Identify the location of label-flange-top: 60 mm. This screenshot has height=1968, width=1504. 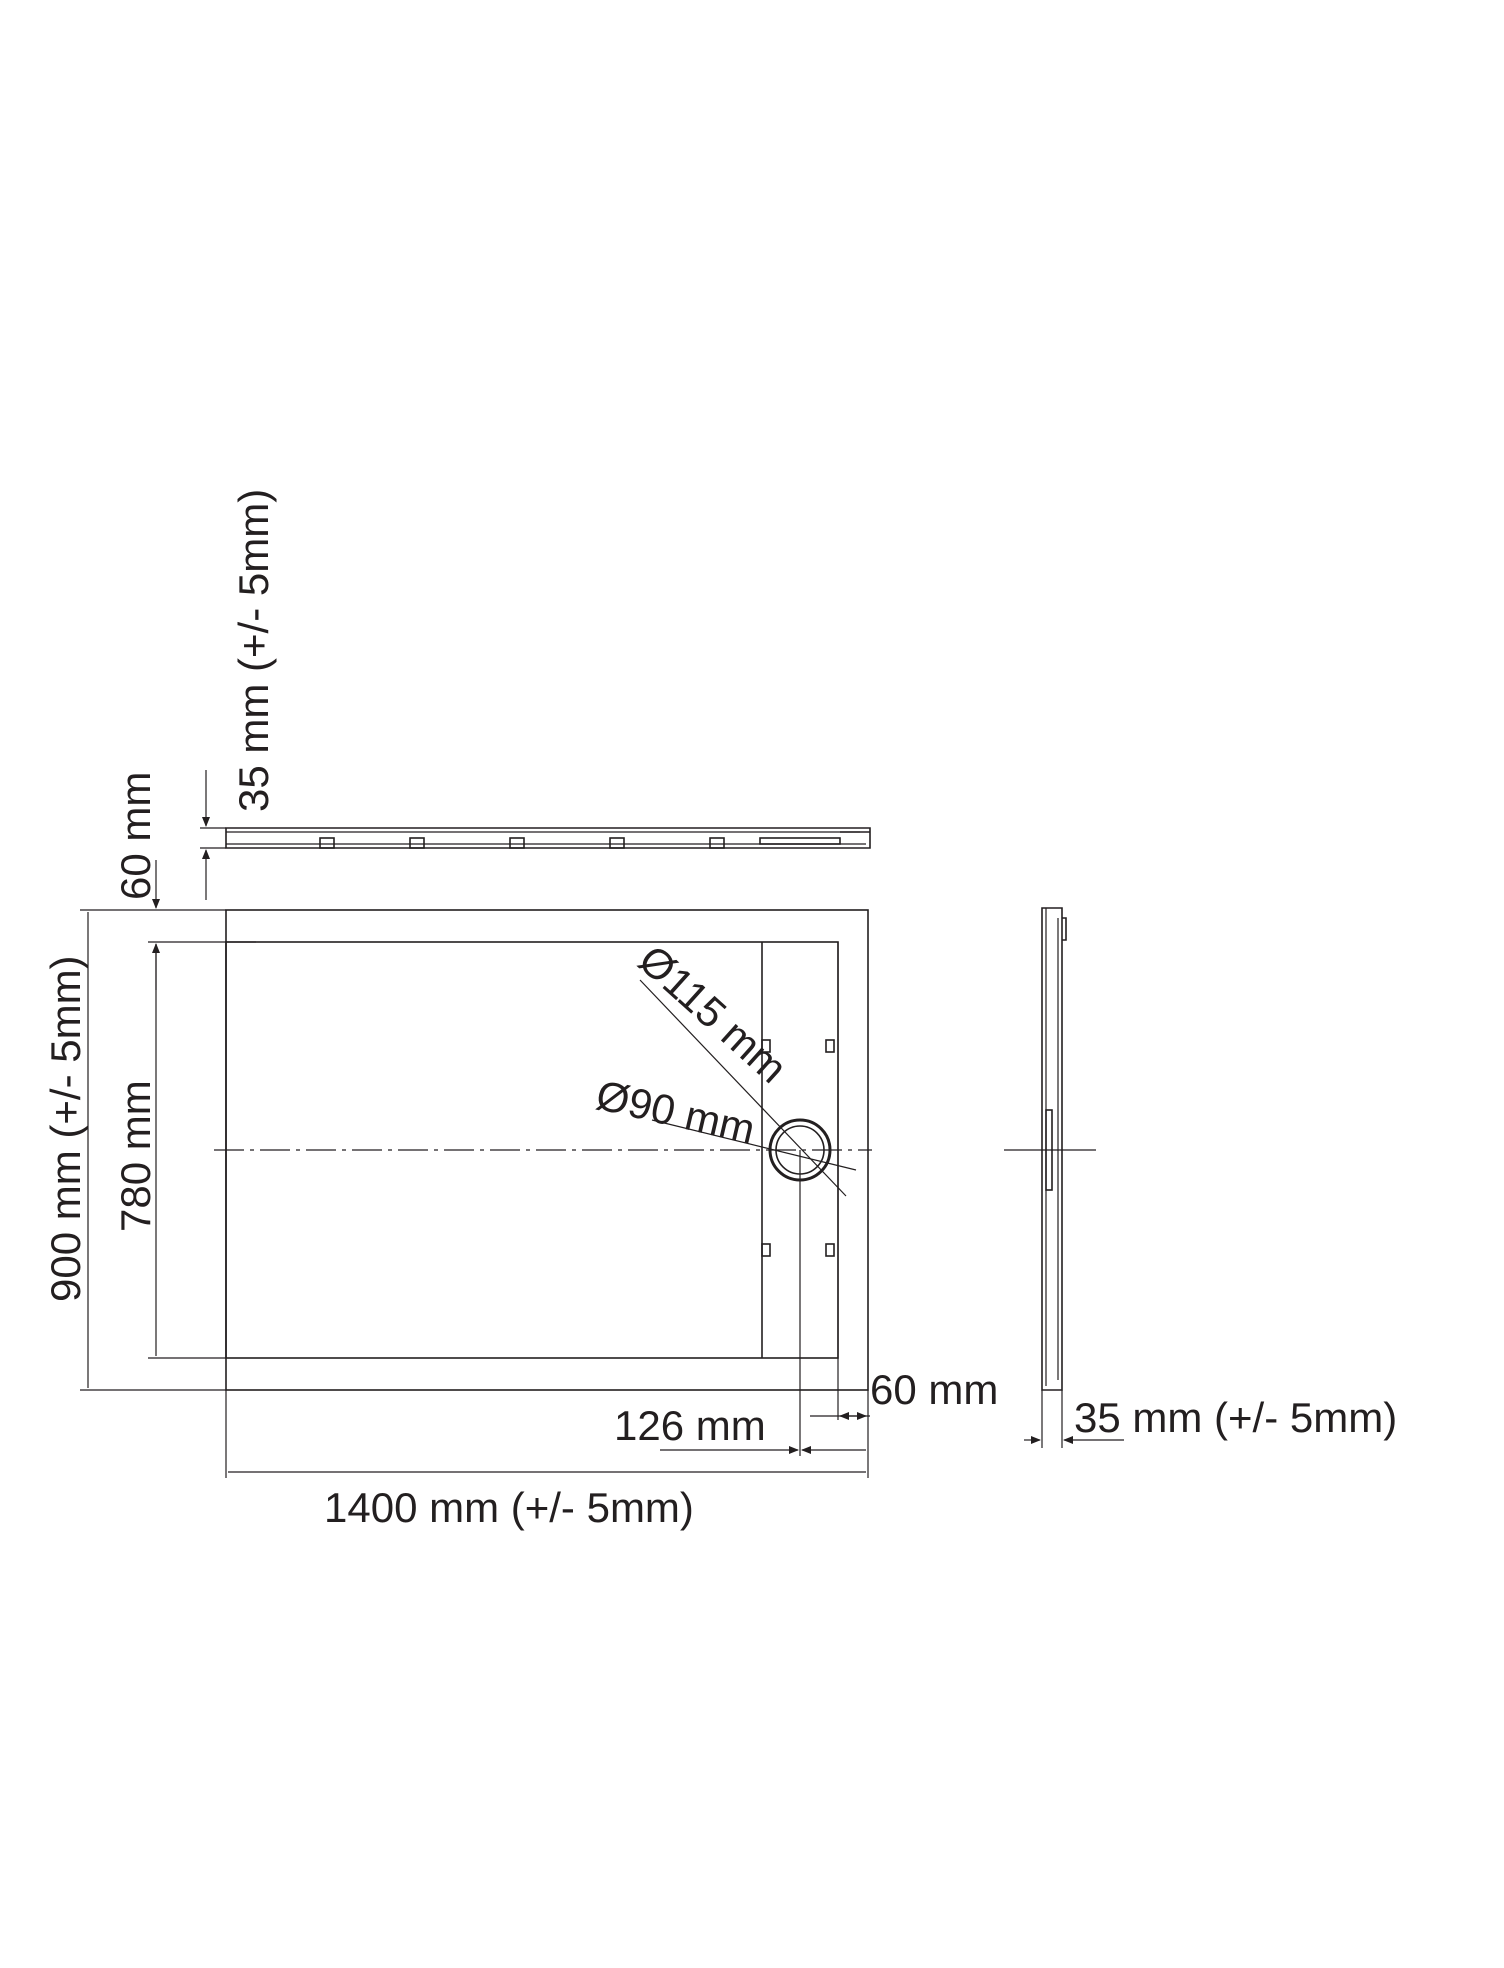
(135, 836).